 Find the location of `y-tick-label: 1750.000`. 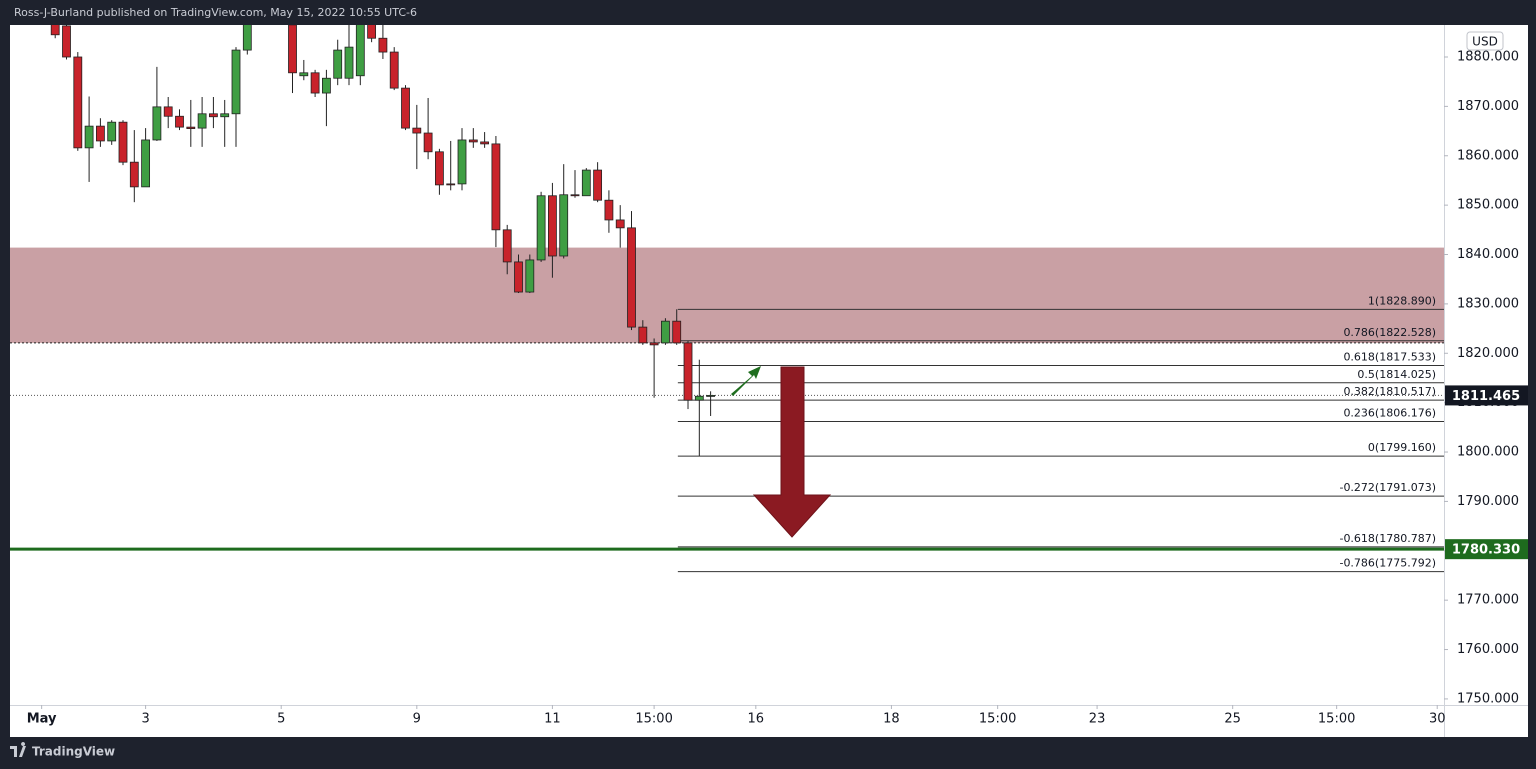

y-tick-label: 1750.000 is located at coordinates (1488, 698).